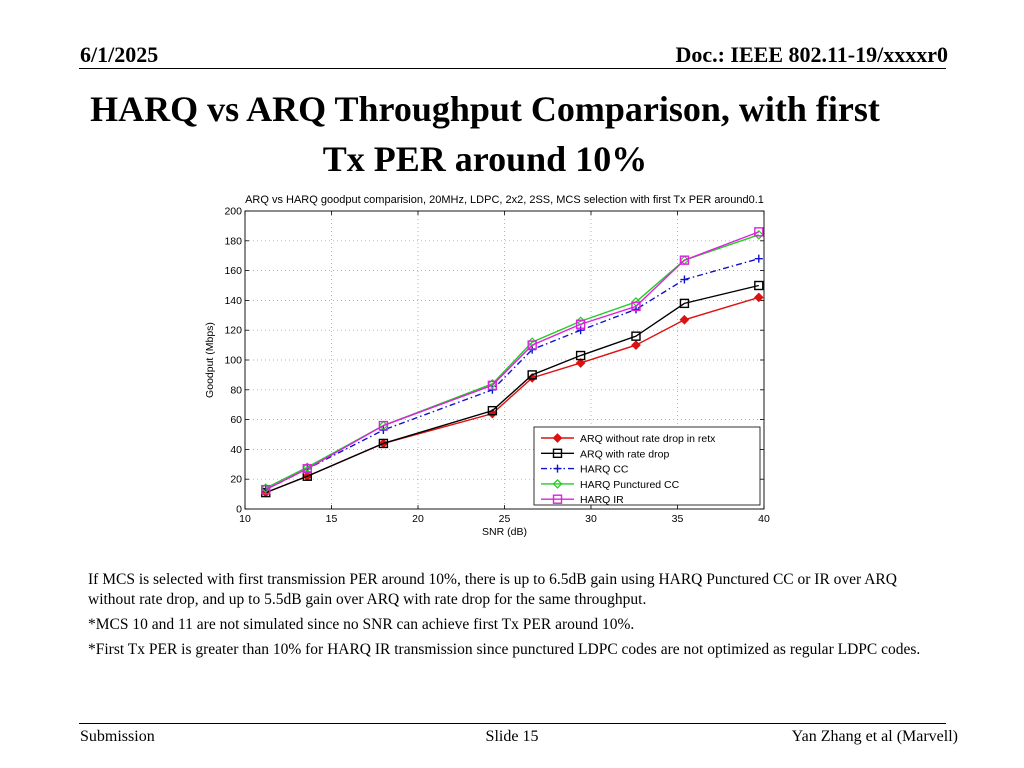 Image resolution: width=1024 pixels, height=768 pixels. I want to click on x-tick-label: 35, so click(678, 519).